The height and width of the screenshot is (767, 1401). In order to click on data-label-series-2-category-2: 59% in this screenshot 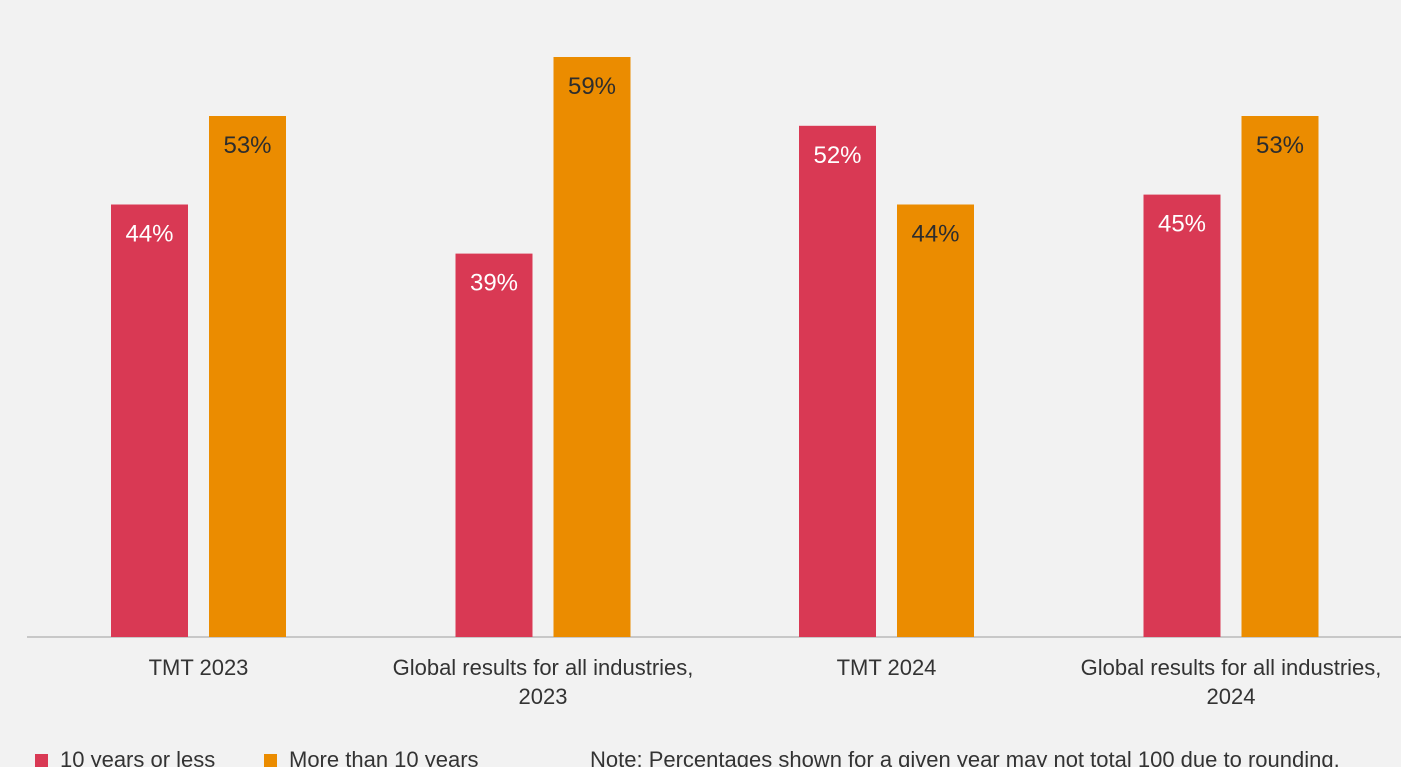, I will do `click(592, 86)`.